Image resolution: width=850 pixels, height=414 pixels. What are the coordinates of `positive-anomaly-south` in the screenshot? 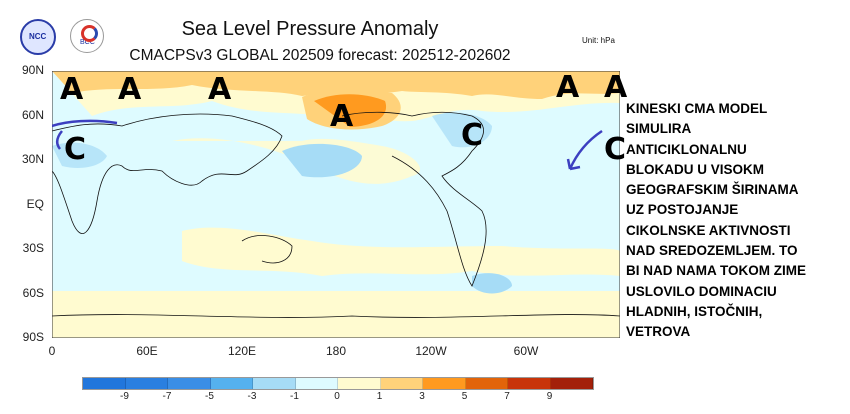 It's located at (401, 251).